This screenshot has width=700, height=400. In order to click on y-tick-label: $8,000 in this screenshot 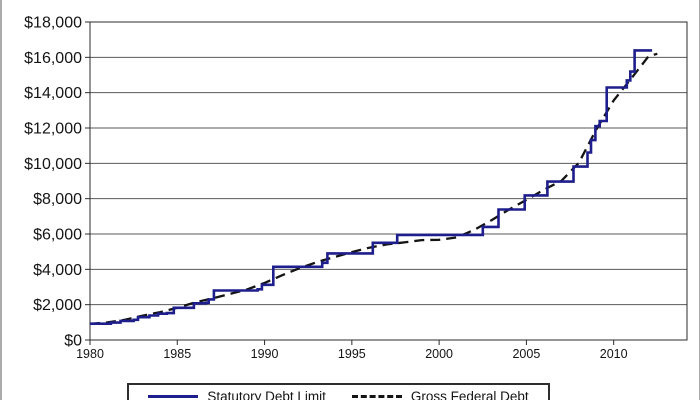, I will do `click(57, 199)`.